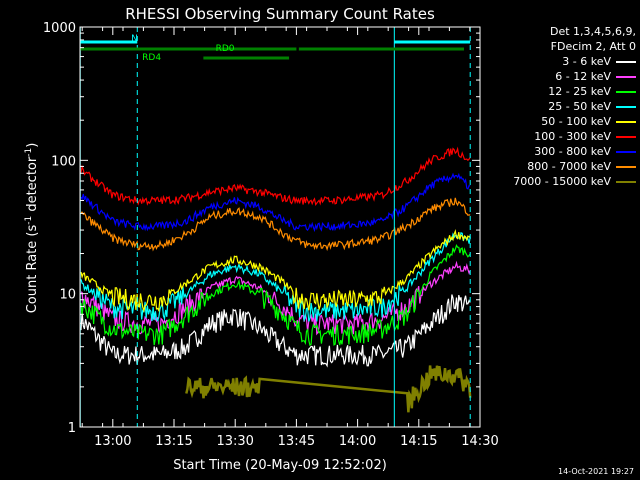  I want to click on legend-label: 50 - 100 keV, so click(576, 121).